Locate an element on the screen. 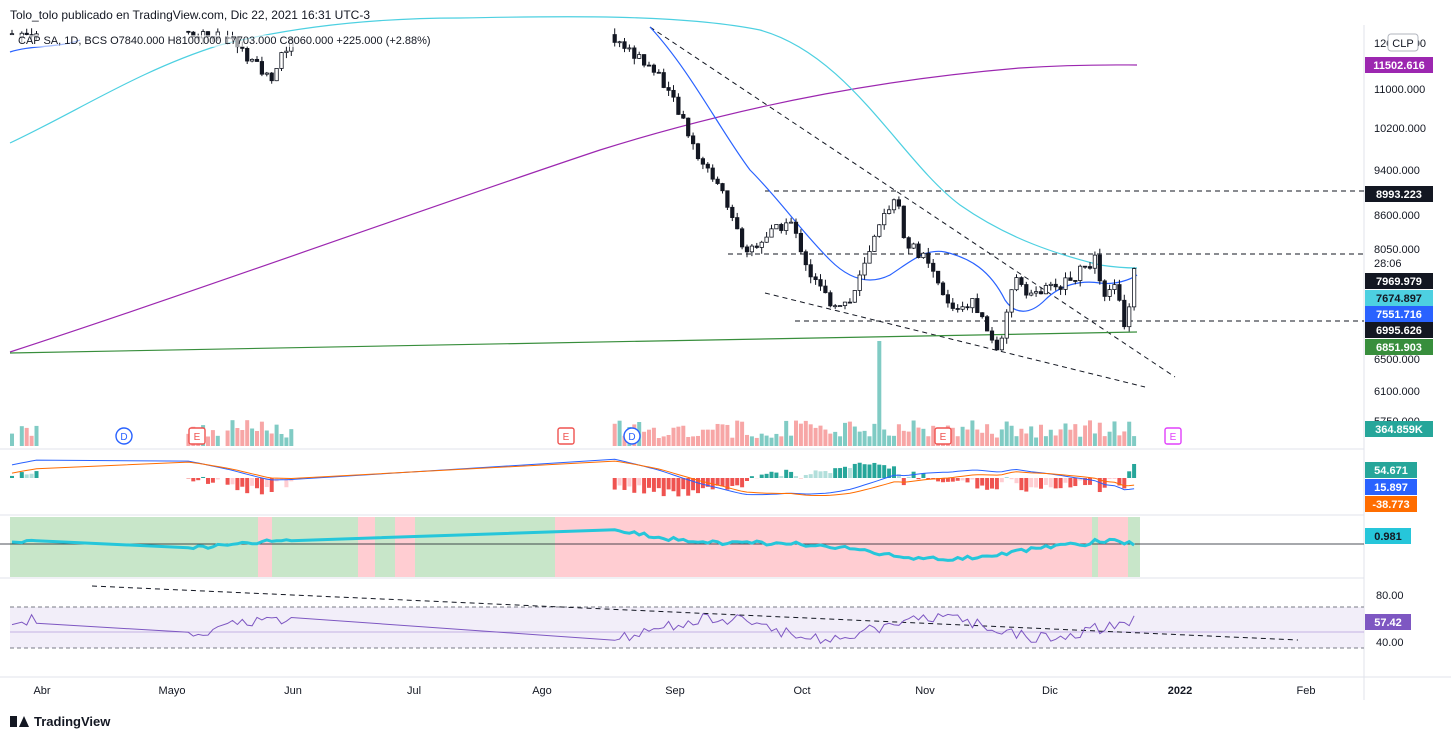 The width and height of the screenshot is (1451, 740). volume-tag-label: 364.859K is located at coordinates (1399, 430).